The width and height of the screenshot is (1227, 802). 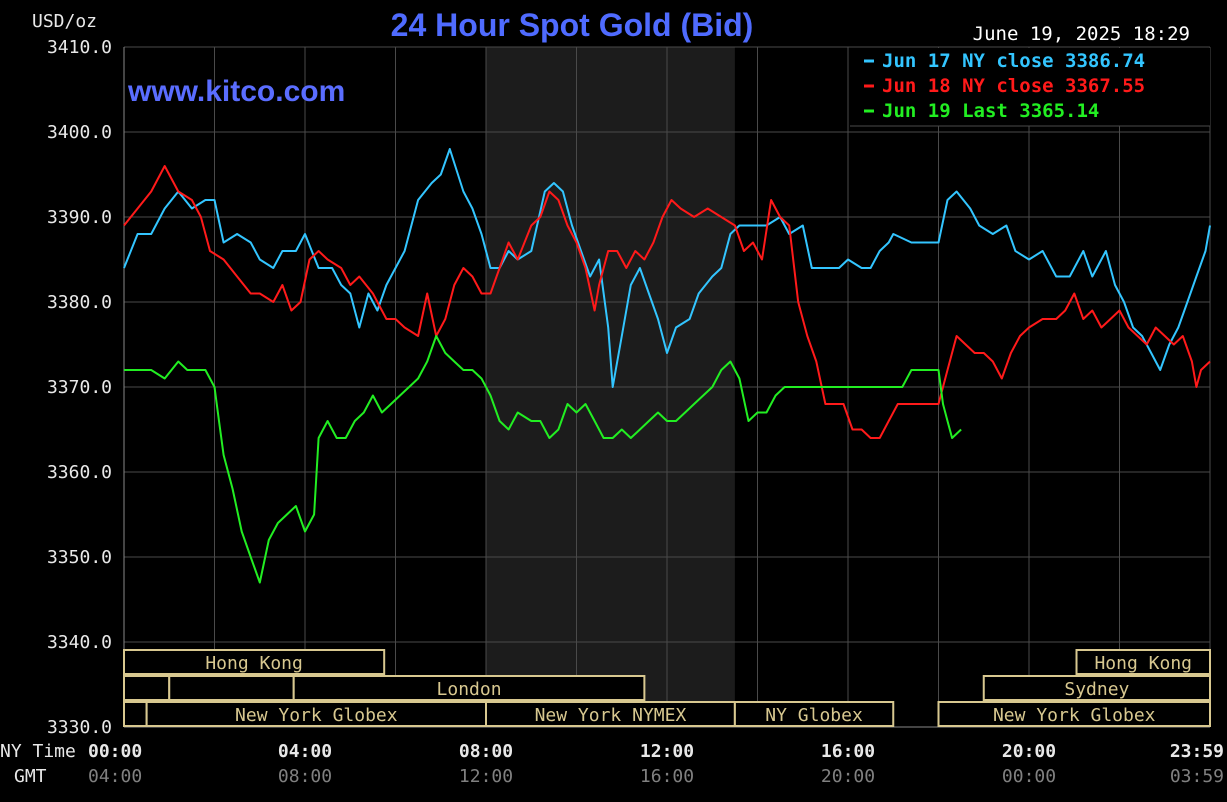 I want to click on legend-series-value: 3386.74, so click(x=1105, y=61).